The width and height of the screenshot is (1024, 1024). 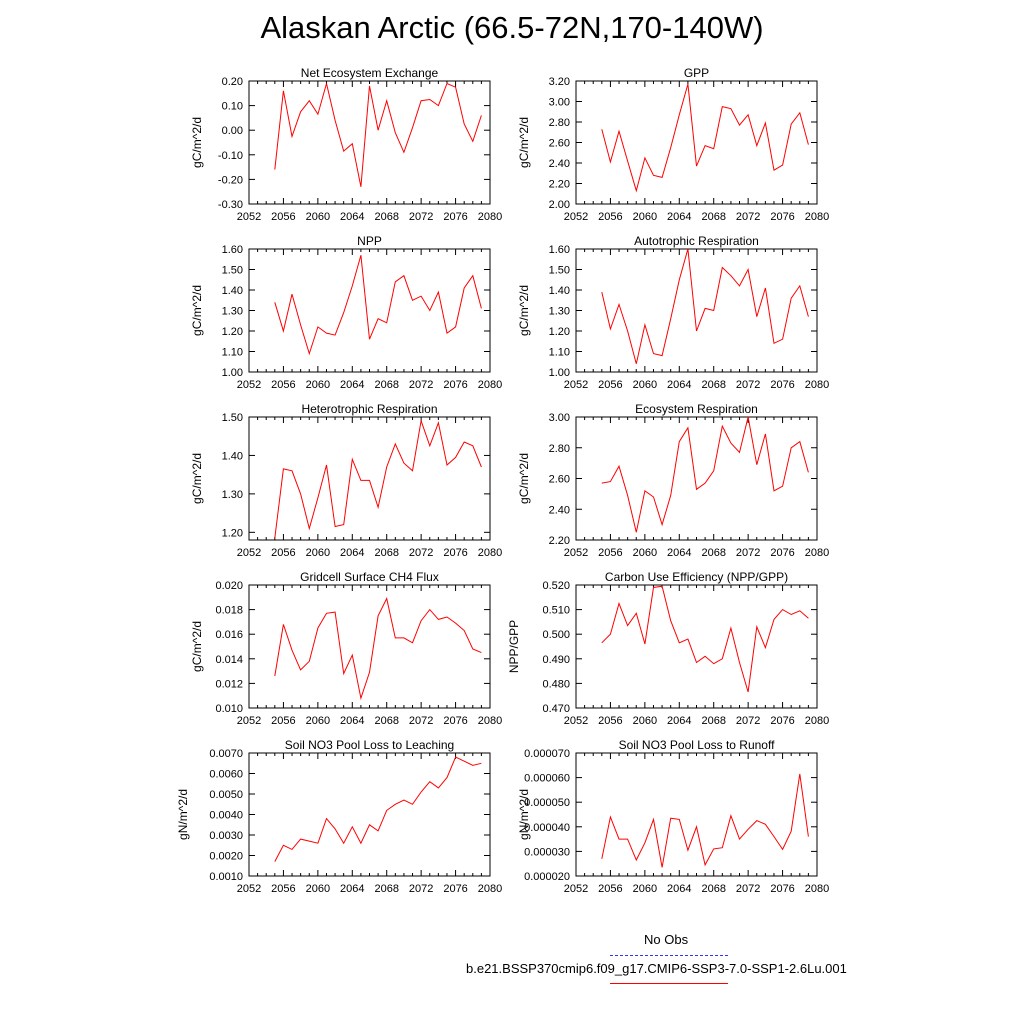 I want to click on plot-7-xtick-label: 2072, so click(x=421, y=721).